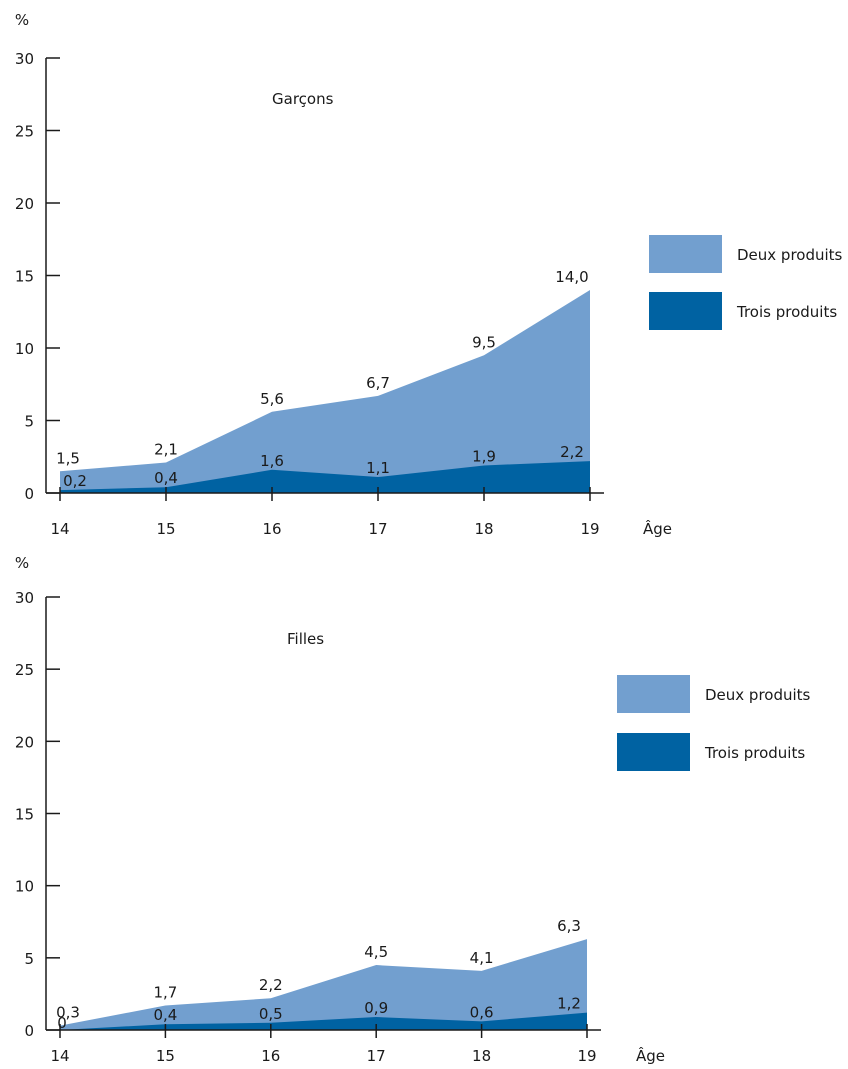 The height and width of the screenshot is (1069, 848). What do you see at coordinates (376, 1008) in the screenshot?
I see `data-label-trois: 0,9` at bounding box center [376, 1008].